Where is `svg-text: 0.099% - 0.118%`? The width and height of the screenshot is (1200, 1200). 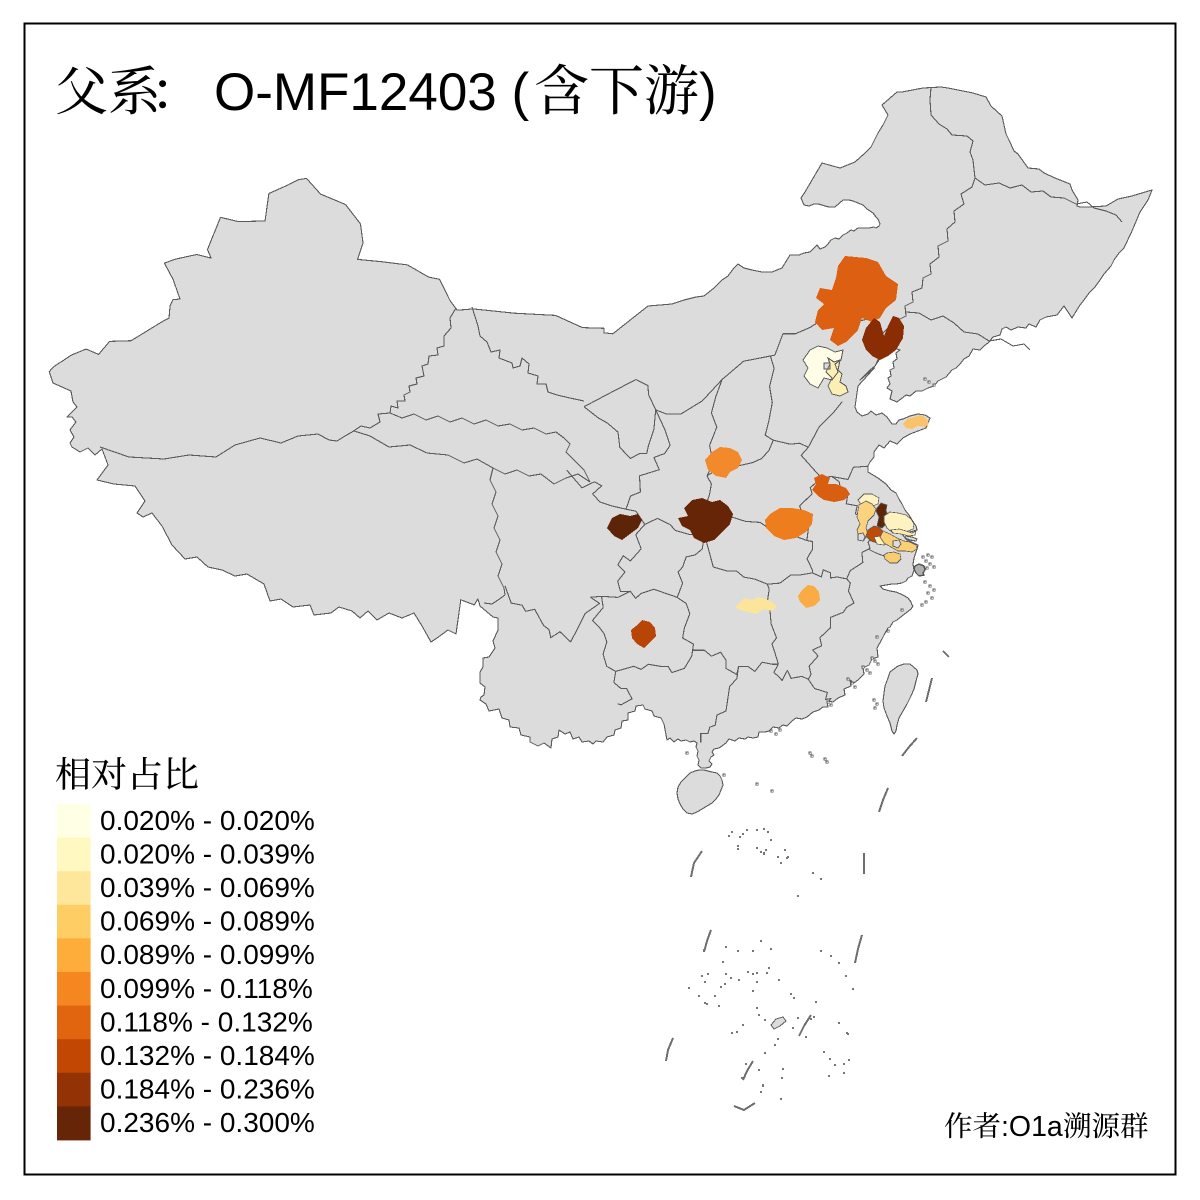 svg-text: 0.099% - 0.118% is located at coordinates (206, 988).